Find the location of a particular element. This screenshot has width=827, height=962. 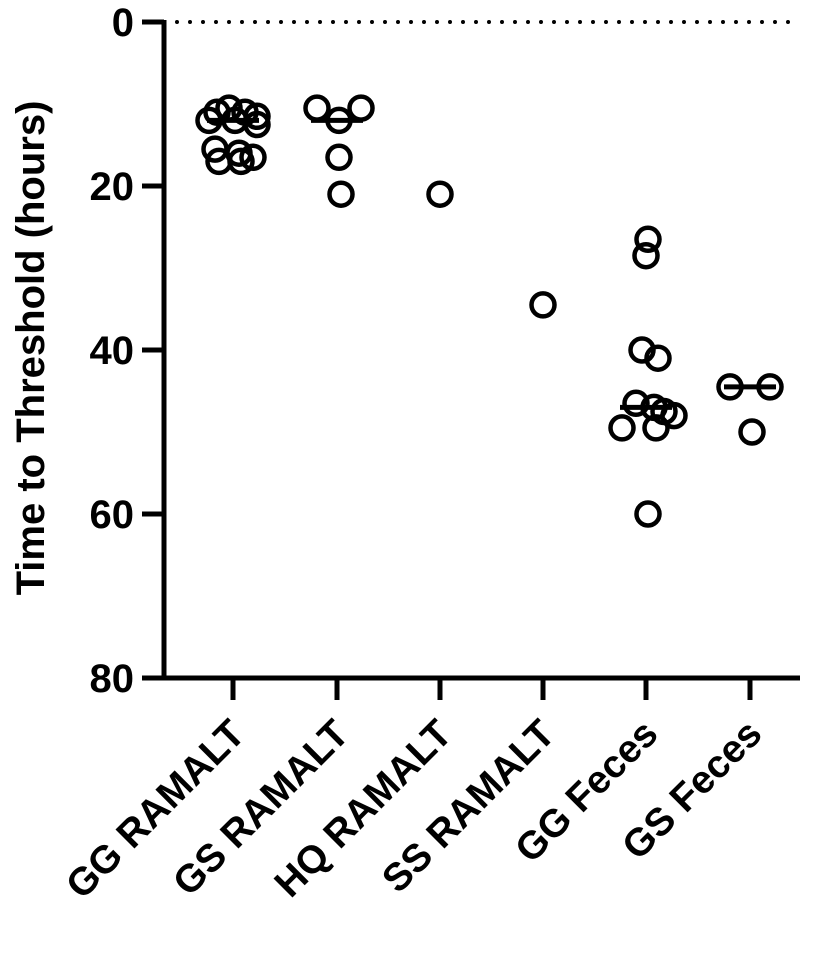

x-tick-label: GG RAMALT is located at coordinates (155, 809).